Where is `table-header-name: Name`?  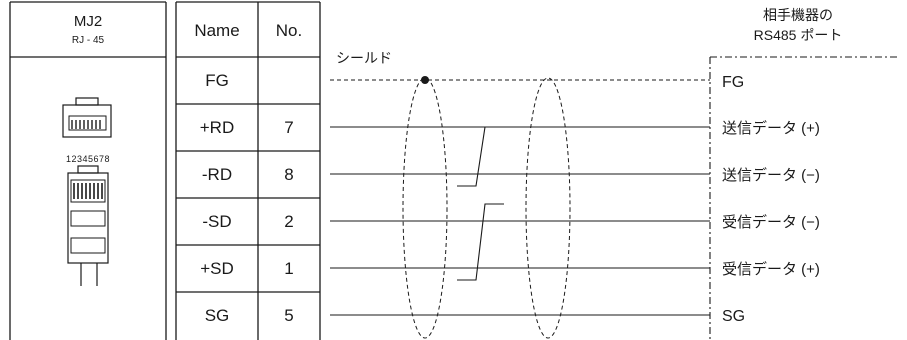
table-header-name: Name is located at coordinates (216, 30).